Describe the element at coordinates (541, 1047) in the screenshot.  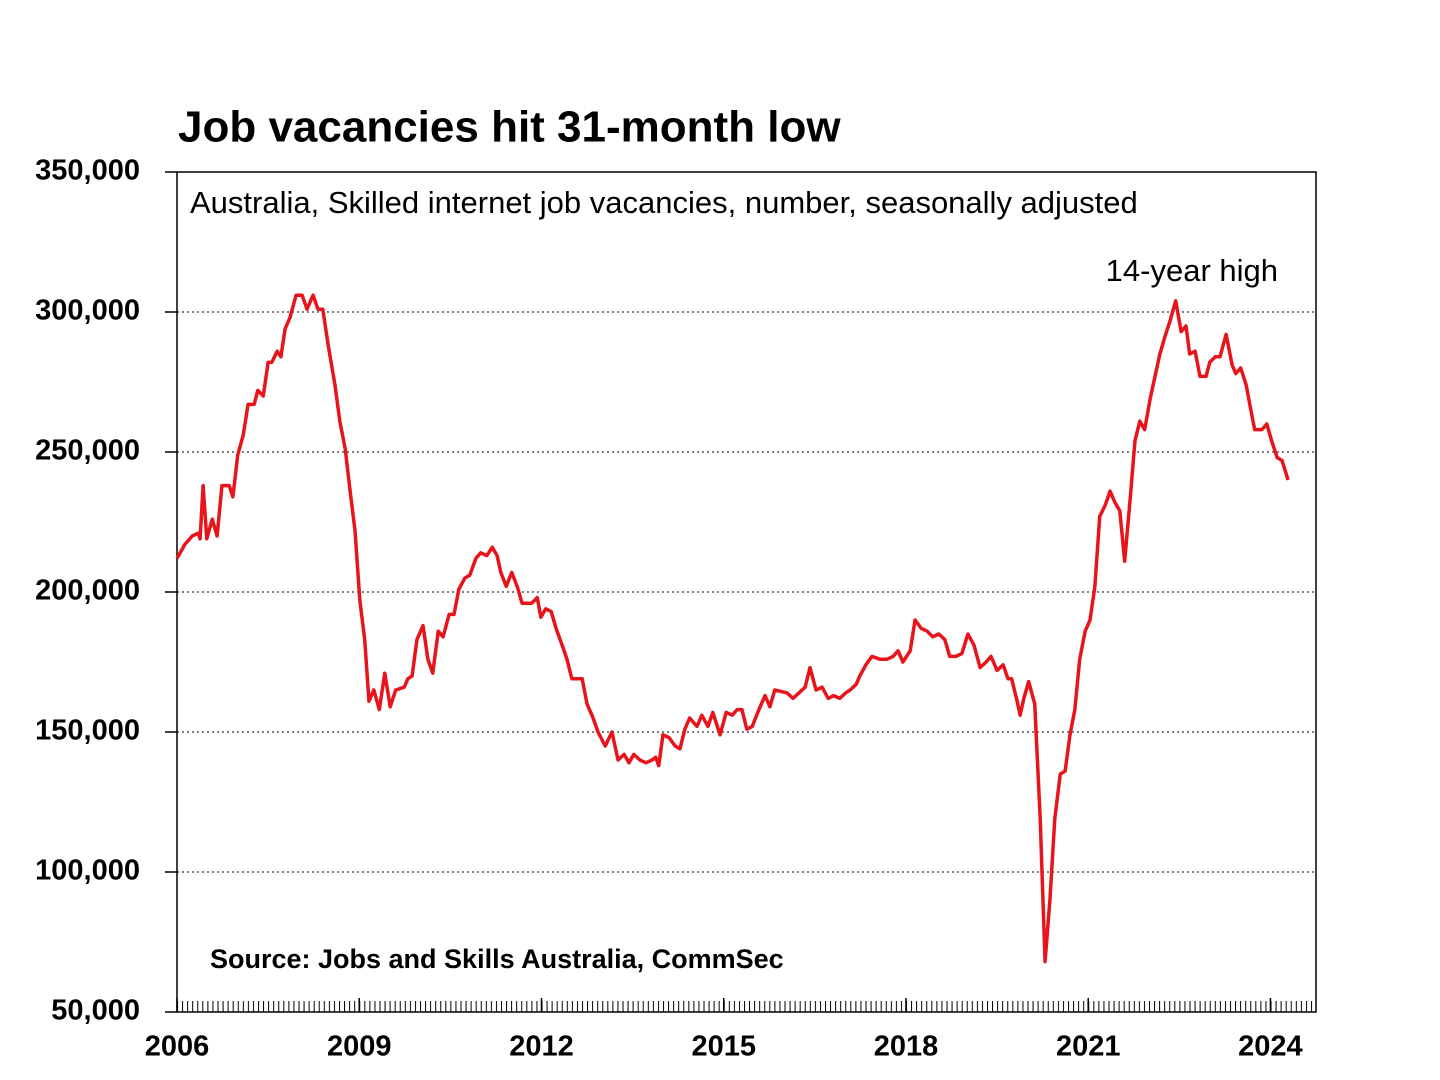
I see `x-tick-label: 2012` at that location.